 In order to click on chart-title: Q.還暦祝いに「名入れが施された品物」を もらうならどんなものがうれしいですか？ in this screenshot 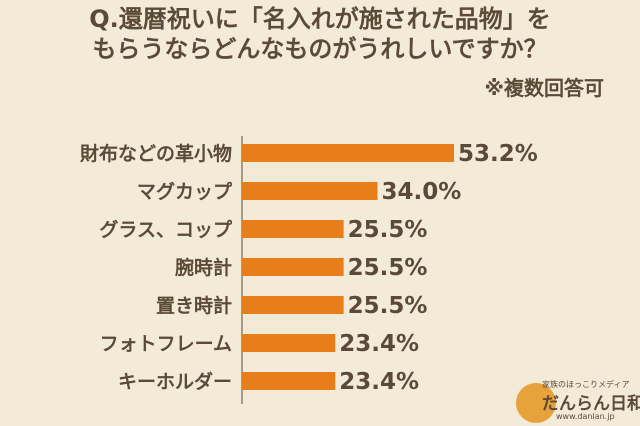, I will do `click(320, 34)`.